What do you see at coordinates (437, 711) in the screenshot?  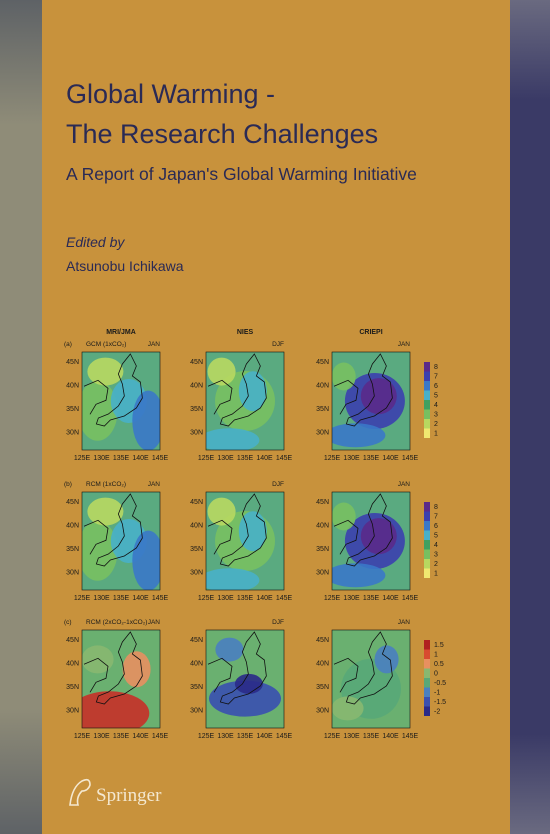 I see `colorbar-label: -2` at bounding box center [437, 711].